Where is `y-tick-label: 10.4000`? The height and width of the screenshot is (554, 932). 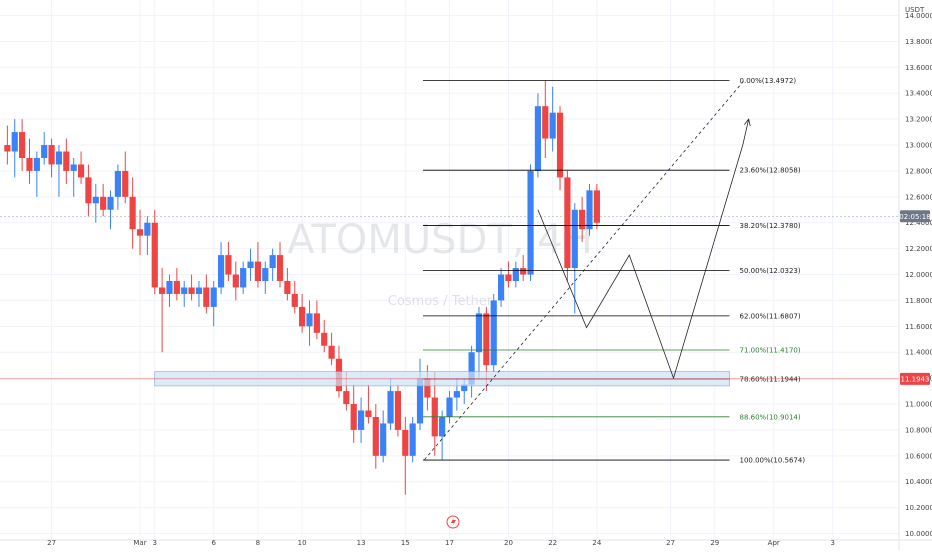 y-tick-label: 10.4000 is located at coordinates (918, 482).